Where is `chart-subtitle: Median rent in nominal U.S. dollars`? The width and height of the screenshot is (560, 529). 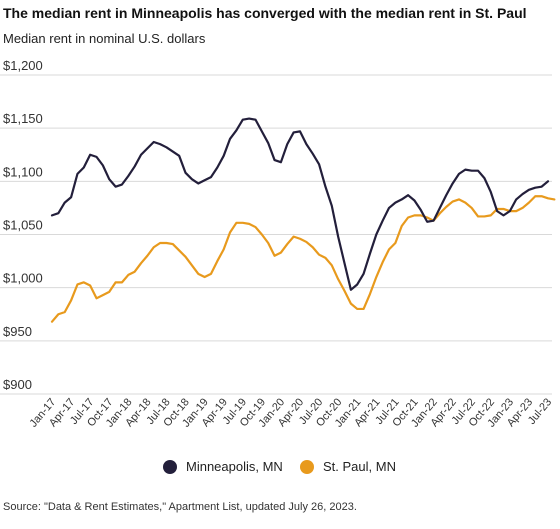 chart-subtitle: Median rent in nominal U.S. dollars is located at coordinates (104, 38).